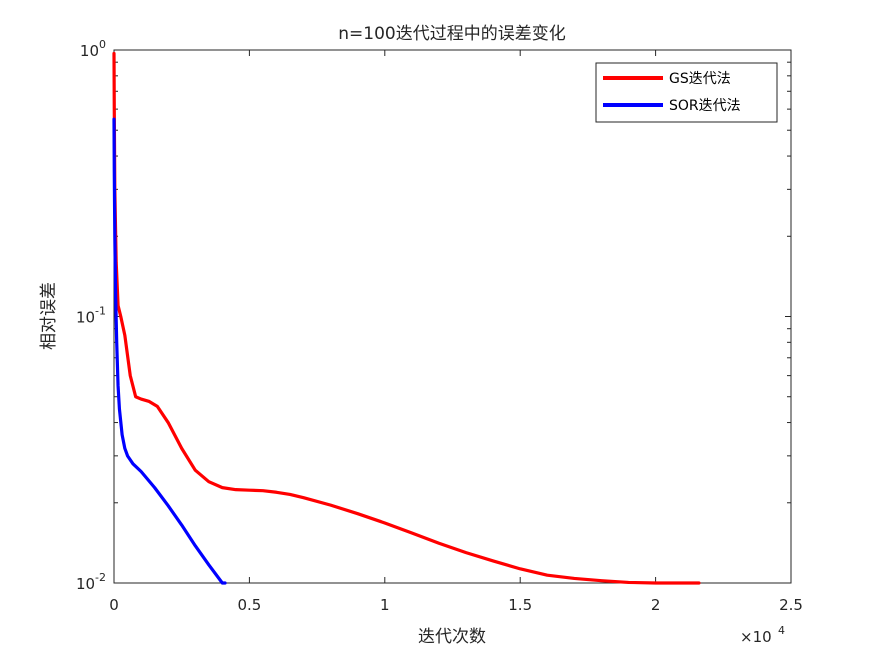  What do you see at coordinates (705, 106) in the screenshot?
I see `legend-label: SOR迭代法` at bounding box center [705, 106].